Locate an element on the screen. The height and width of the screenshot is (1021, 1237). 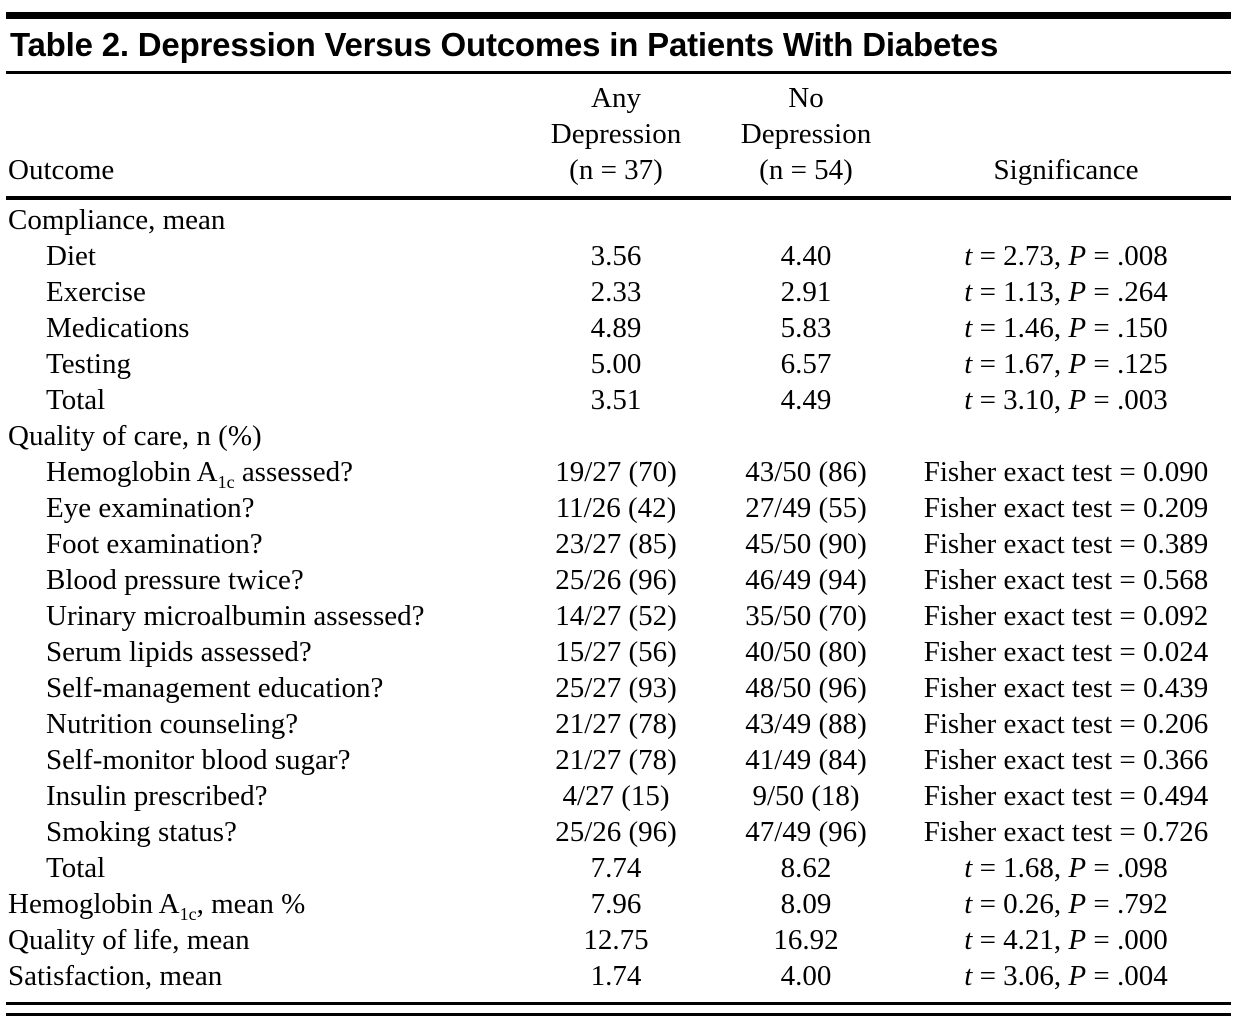
significance-value: Fisher exact test = 0.568 is located at coordinates (1066, 580).